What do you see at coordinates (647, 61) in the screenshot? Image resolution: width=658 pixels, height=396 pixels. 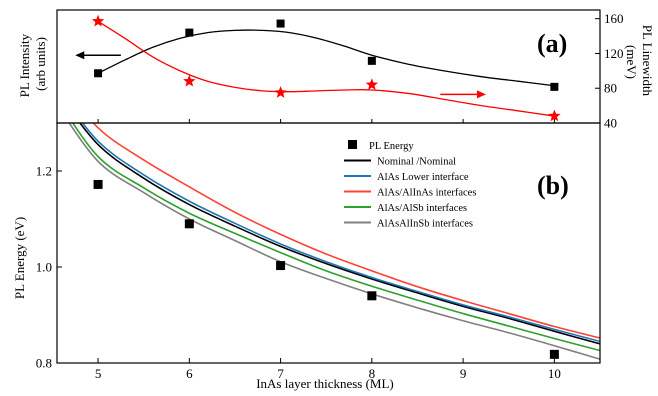 I see `panel-a-right-axis-title-line1: PL Linewidth` at bounding box center [647, 61].